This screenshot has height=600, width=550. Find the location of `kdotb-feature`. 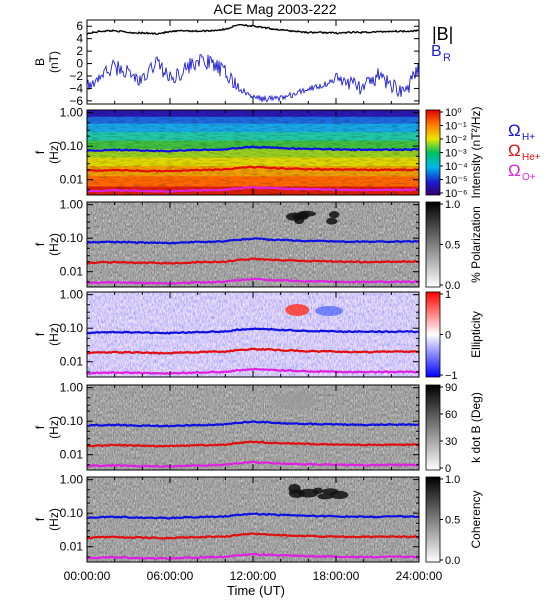

kdotb-feature is located at coordinates (294, 401).